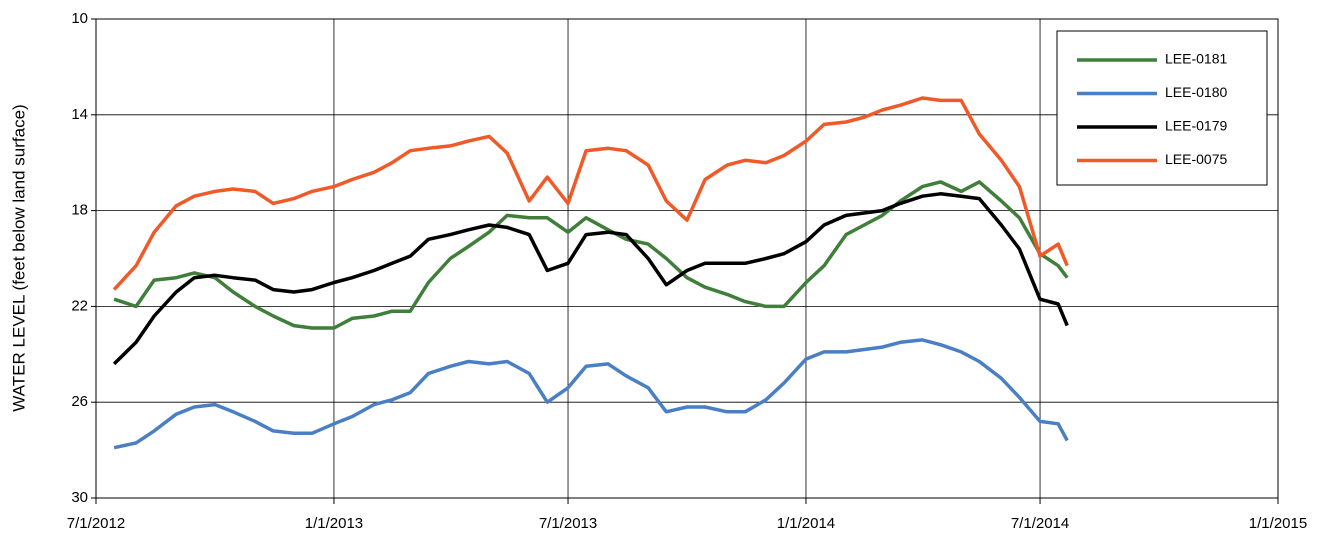 The width and height of the screenshot is (1339, 544). What do you see at coordinates (79, 401) in the screenshot?
I see `y-tick-label: 26` at bounding box center [79, 401].